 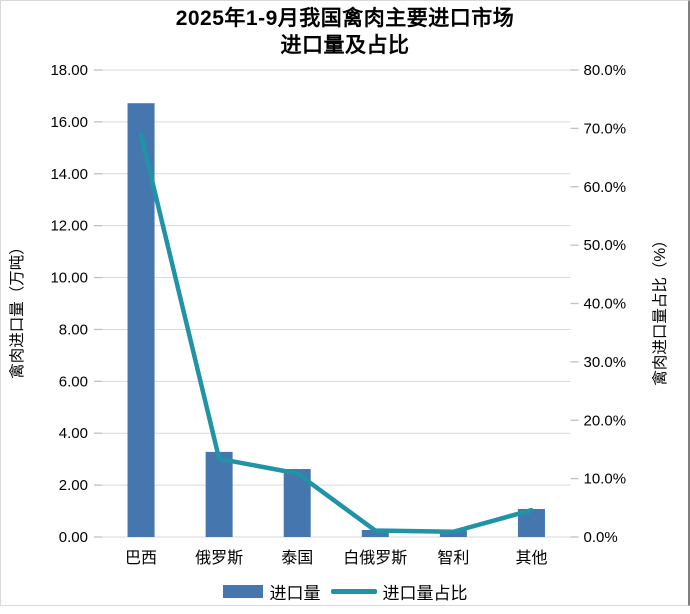 I want to click on left-axis-tick-label: 16.00, so click(x=69, y=122).